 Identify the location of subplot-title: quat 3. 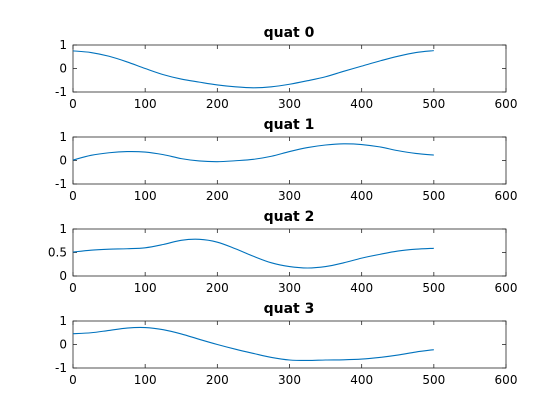
(289, 309).